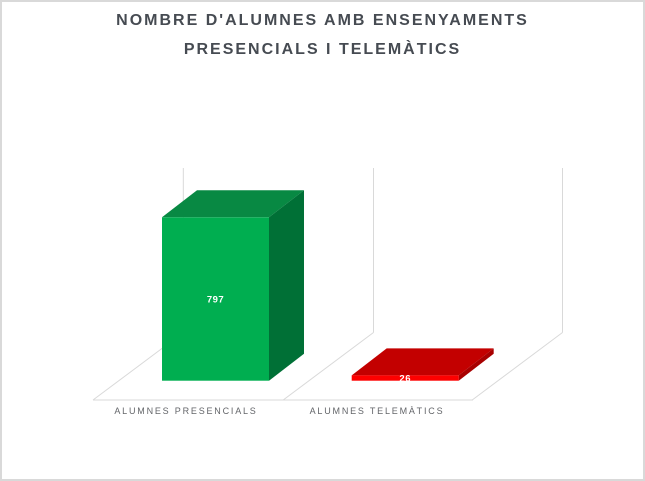  What do you see at coordinates (322, 20) in the screenshot?
I see `chart-title-line1: NOMBRE D'ALUMNES AMB ENSENYAMENTS` at bounding box center [322, 20].